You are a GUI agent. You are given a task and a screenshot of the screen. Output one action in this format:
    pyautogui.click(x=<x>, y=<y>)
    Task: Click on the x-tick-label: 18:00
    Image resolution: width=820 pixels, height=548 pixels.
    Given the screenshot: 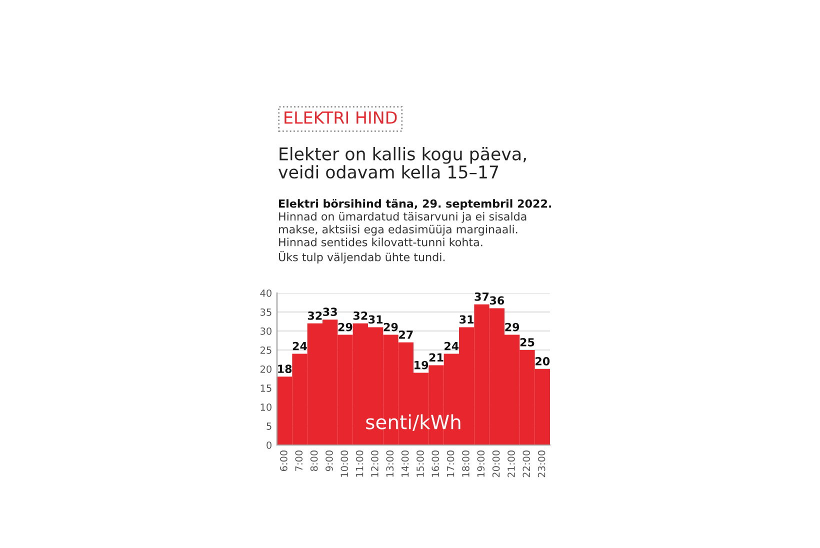 What is the action you would take?
    pyautogui.click(x=466, y=463)
    